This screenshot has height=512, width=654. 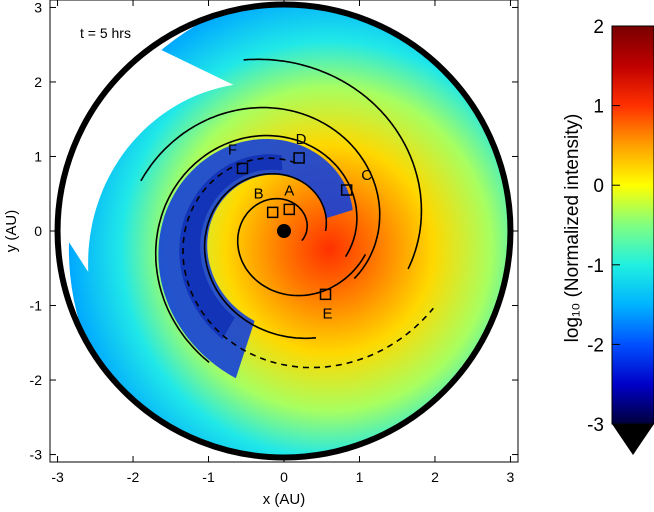 I want to click on central-body, so click(x=284, y=231).